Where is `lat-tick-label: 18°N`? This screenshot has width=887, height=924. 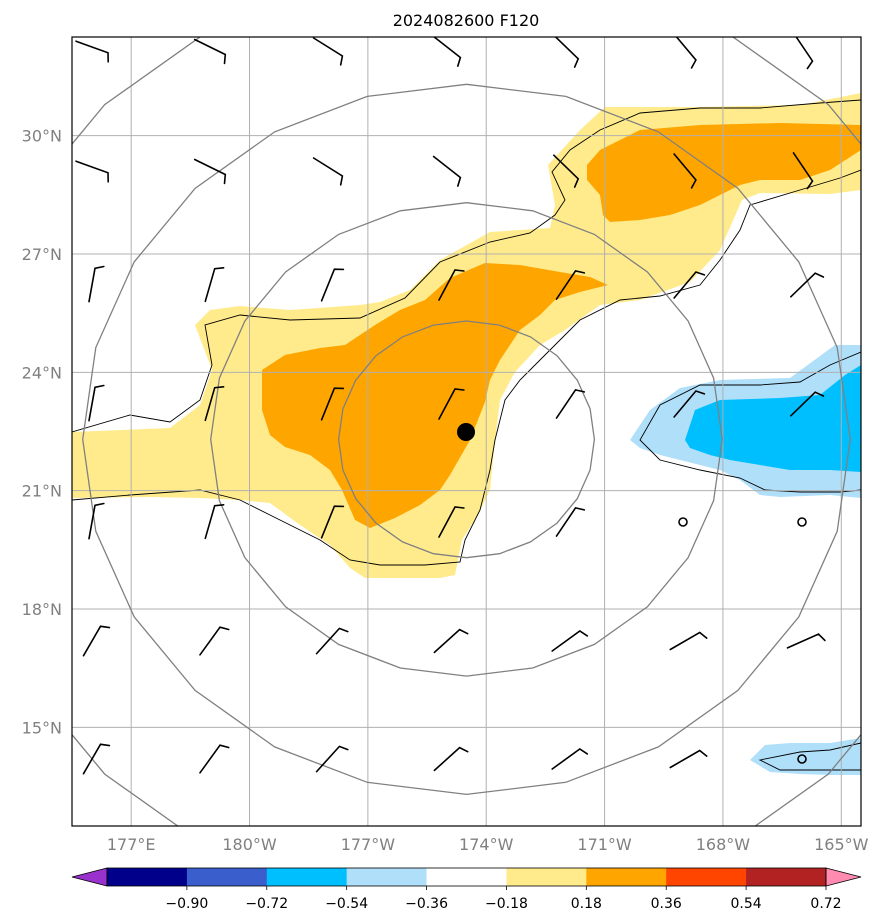 lat-tick-label: 18°N is located at coordinates (42, 609).